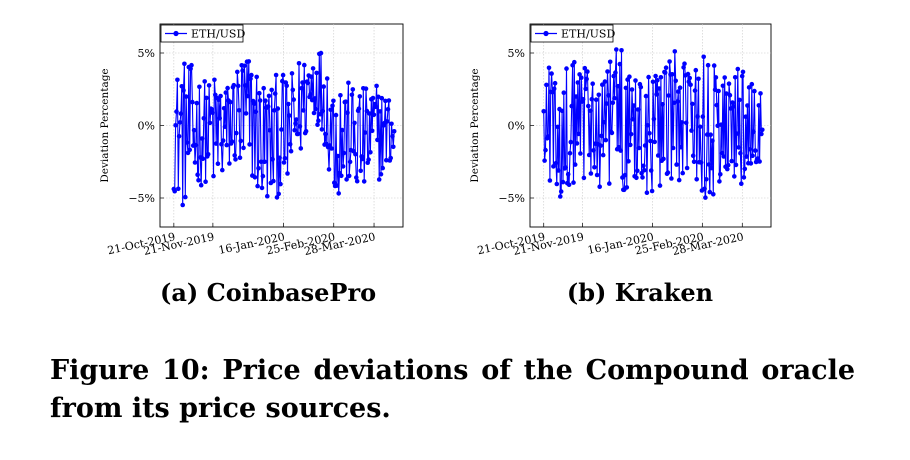 This screenshot has width=910, height=460. Describe the element at coordinates (146, 126) in the screenshot. I see `y-tick-label: 0%` at that location.